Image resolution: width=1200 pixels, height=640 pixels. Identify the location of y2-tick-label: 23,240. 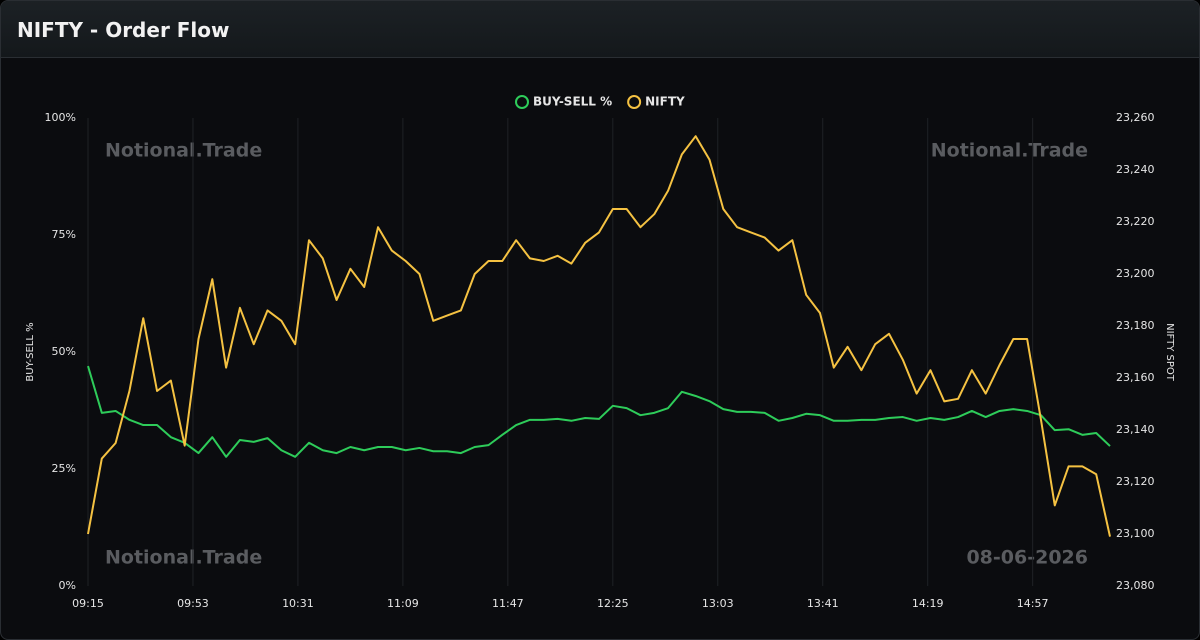
(1135, 169).